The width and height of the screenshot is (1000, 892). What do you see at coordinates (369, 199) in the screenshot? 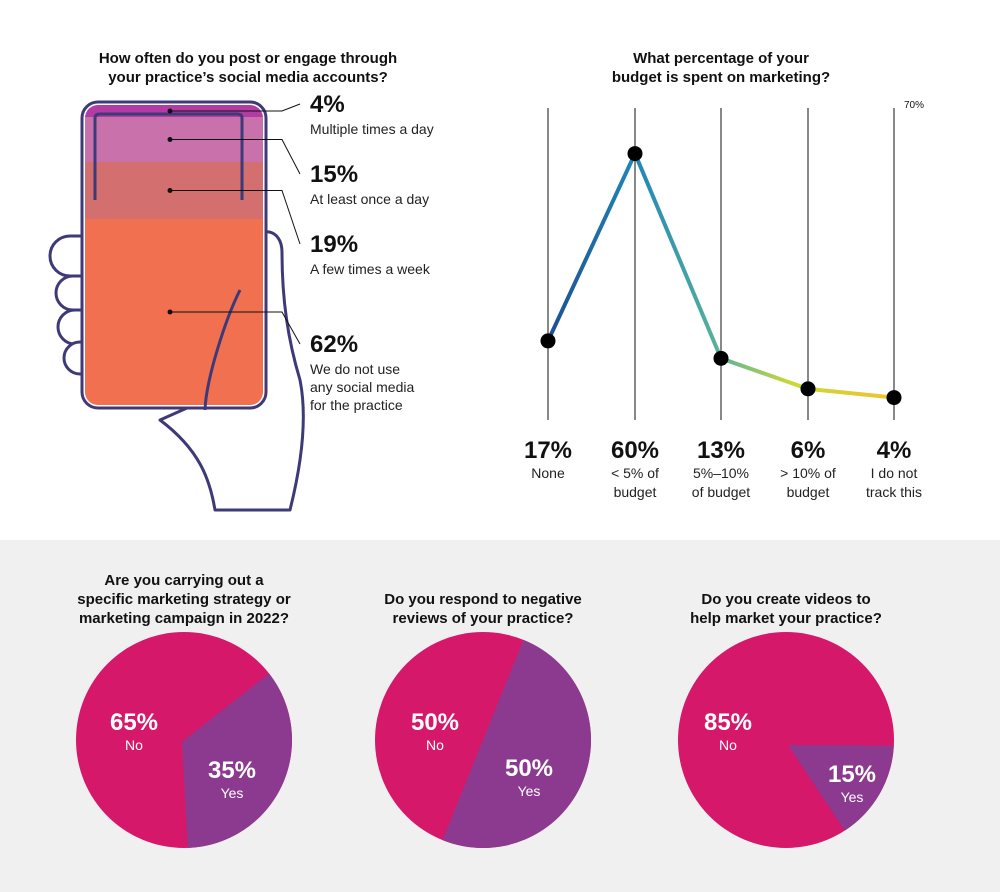
I see `phone-category-label: At least once a day` at bounding box center [369, 199].